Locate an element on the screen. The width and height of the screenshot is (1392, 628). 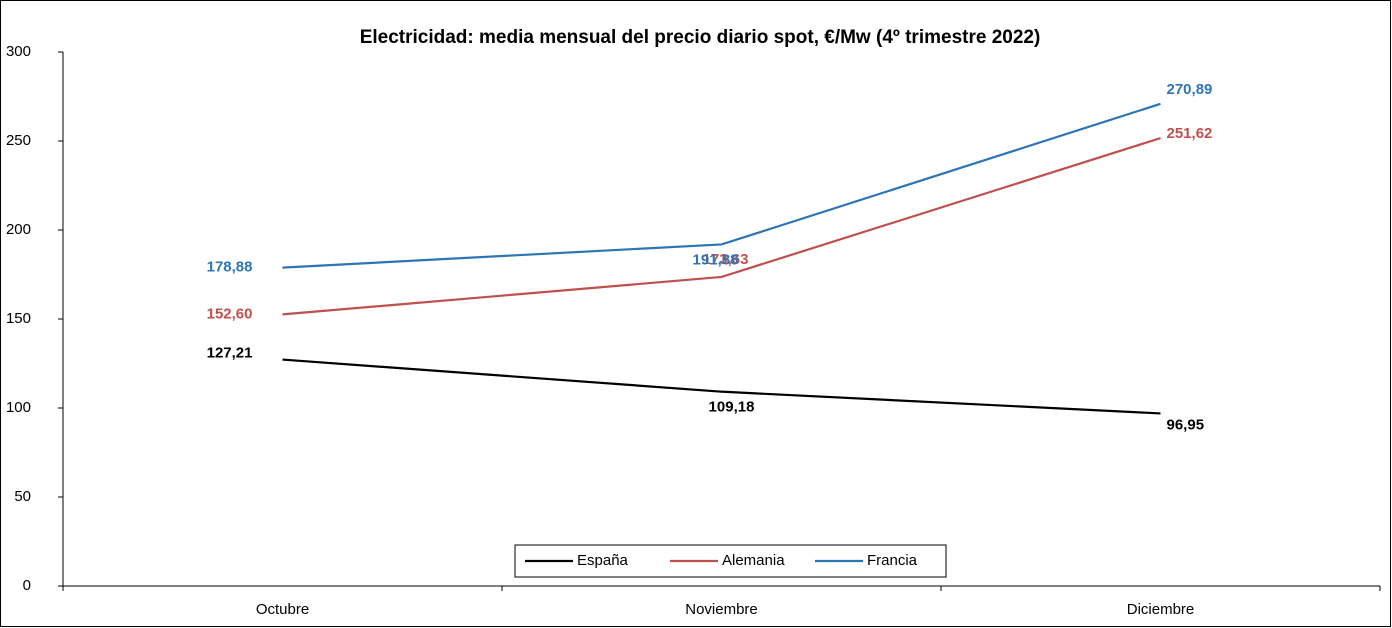
legend: España Alemania Francia is located at coordinates (730, 561).